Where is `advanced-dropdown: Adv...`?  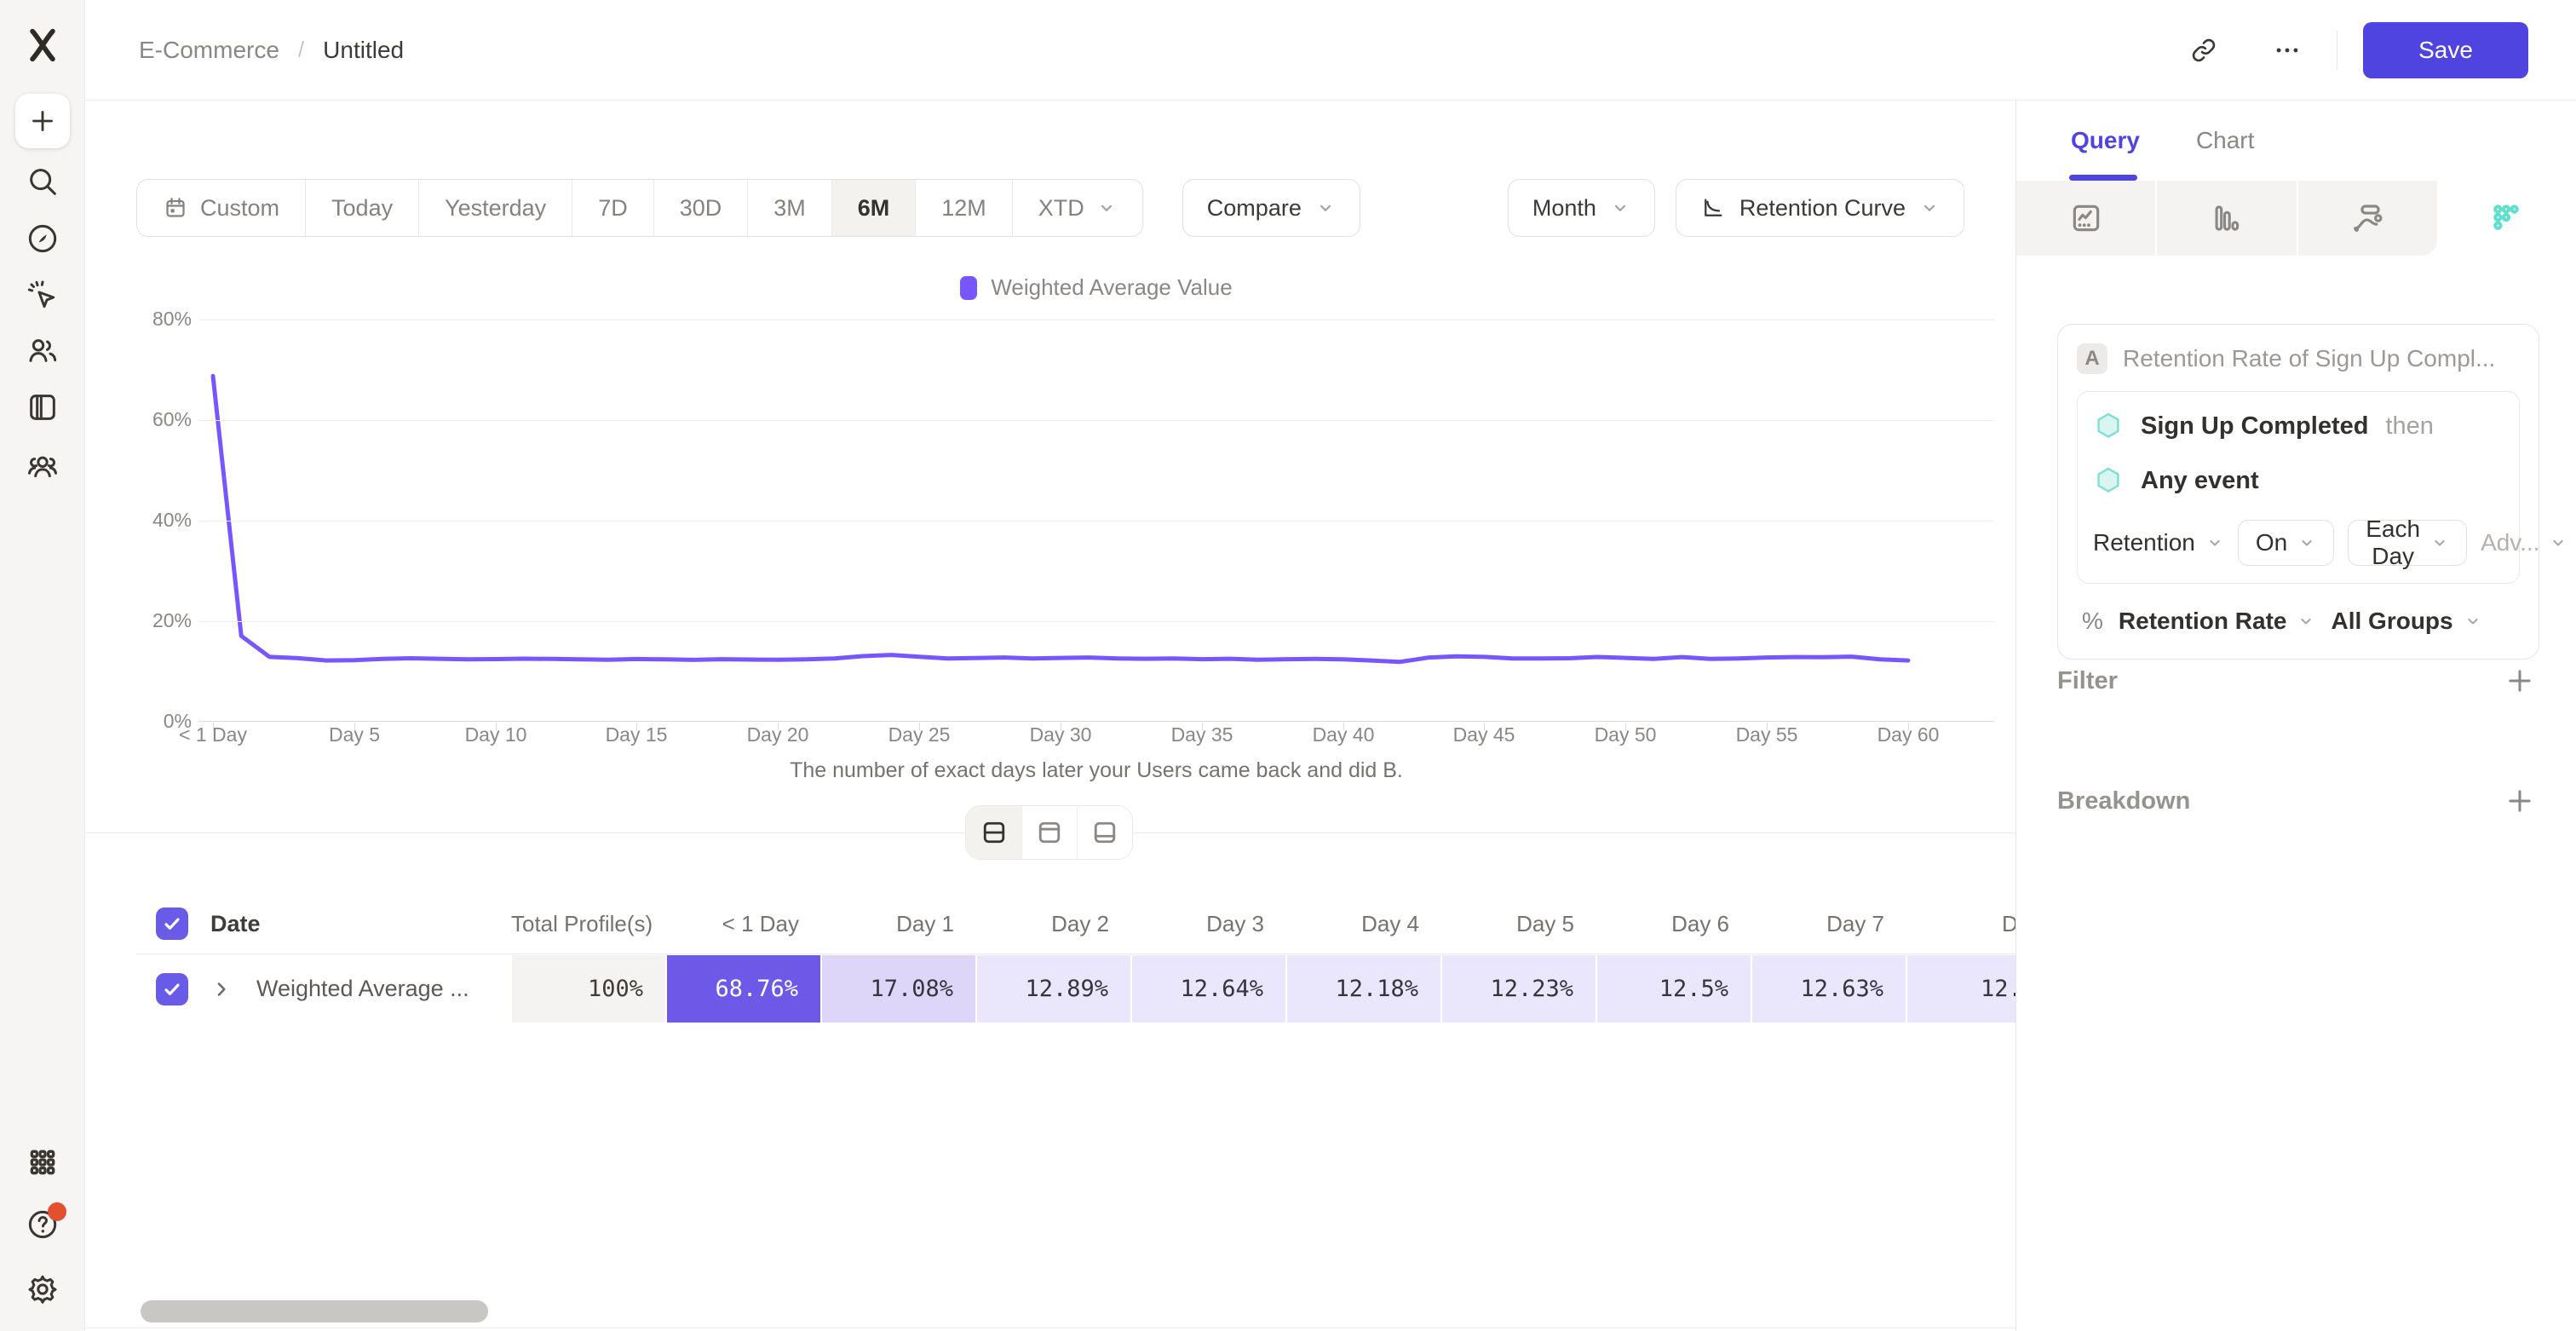
advanced-dropdown: Adv... is located at coordinates (2524, 542).